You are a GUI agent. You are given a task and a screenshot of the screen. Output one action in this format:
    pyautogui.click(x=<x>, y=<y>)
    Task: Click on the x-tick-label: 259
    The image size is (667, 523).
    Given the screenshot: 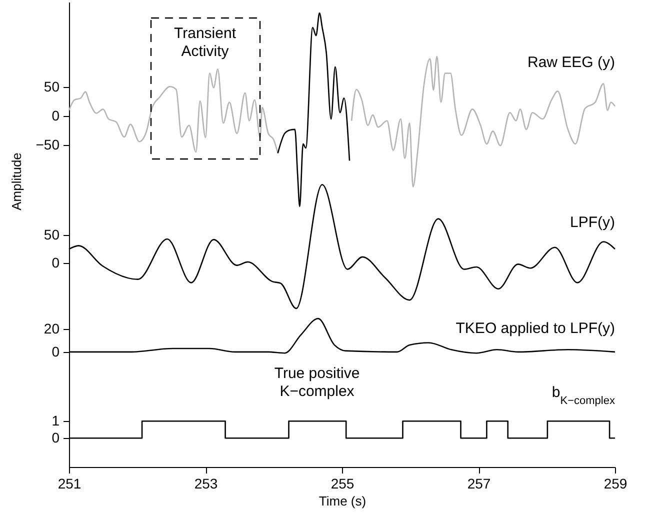 What is the action you would take?
    pyautogui.click(x=616, y=484)
    